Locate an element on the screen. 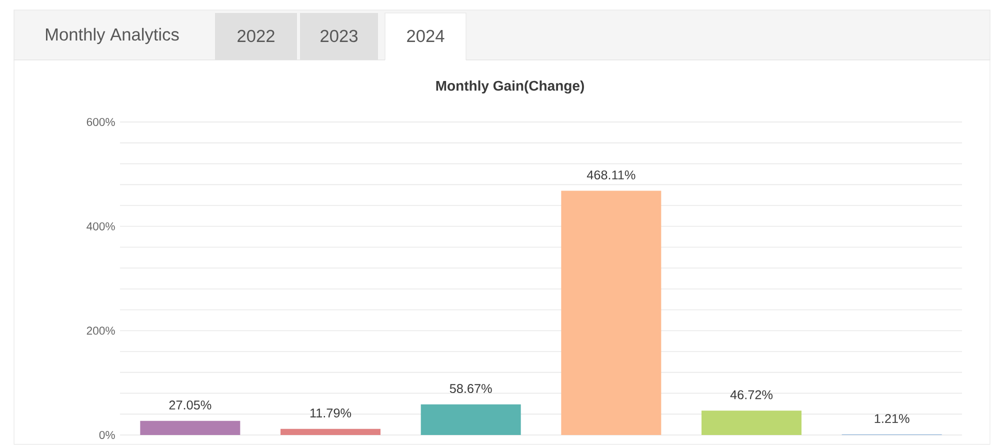 The image size is (999, 445). text: 2022 is located at coordinates (256, 36).